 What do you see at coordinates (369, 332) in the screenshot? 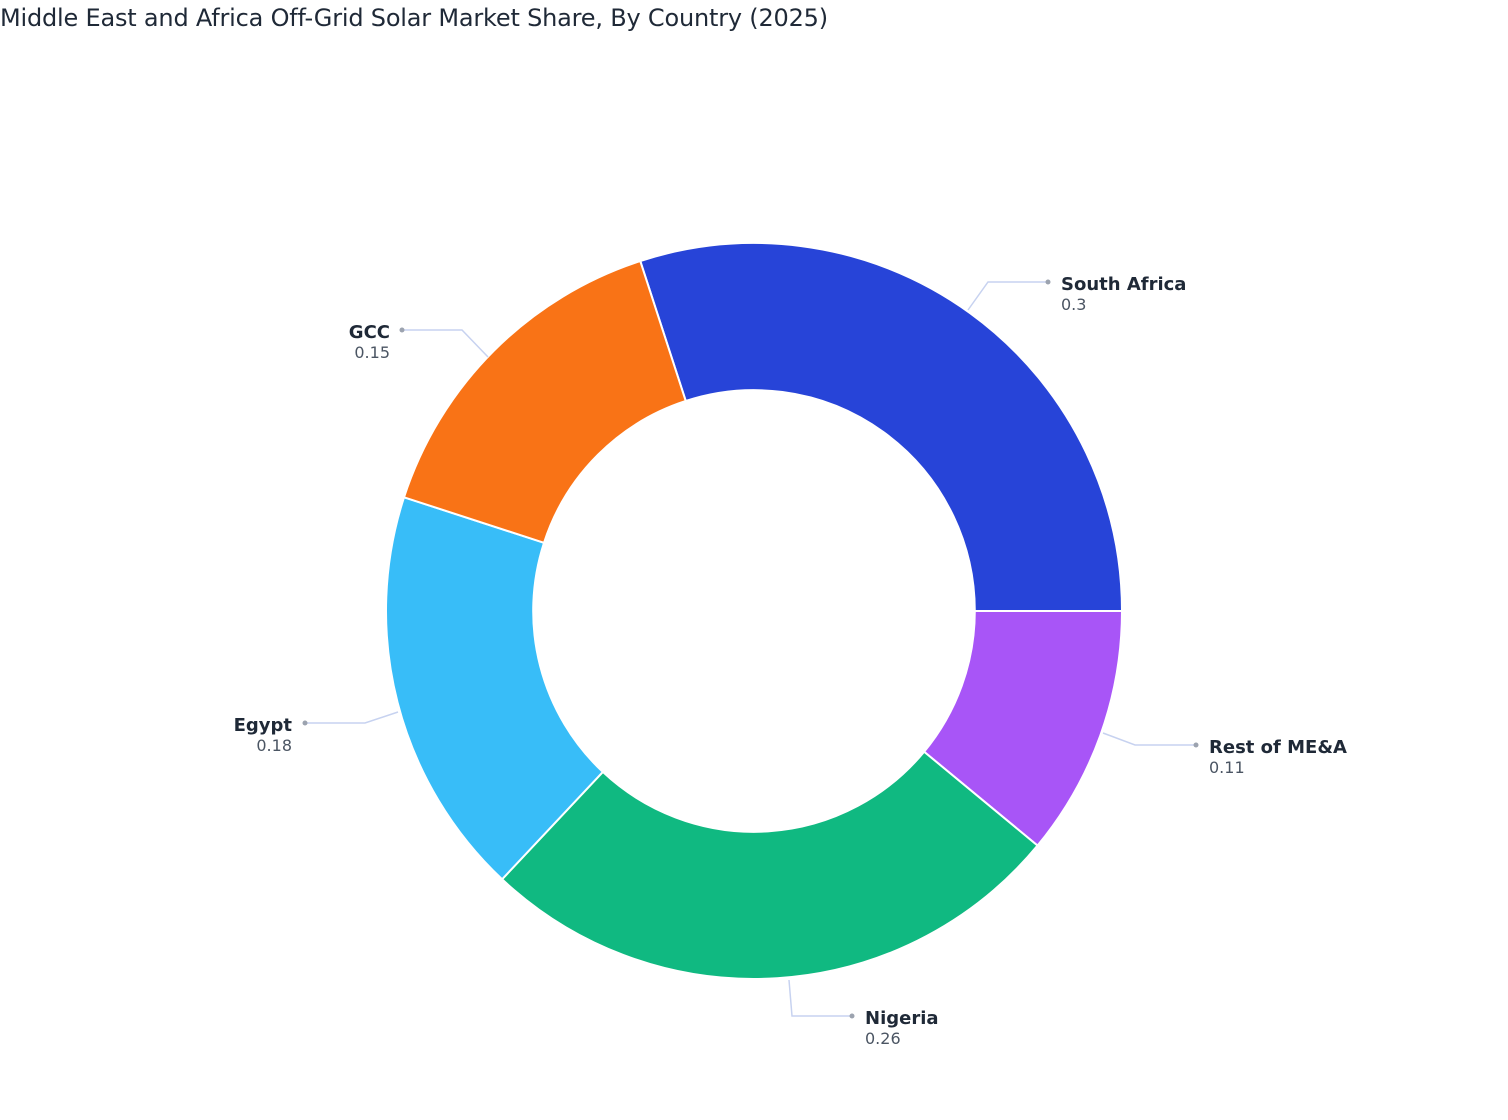
I see `label-gcc: GCC` at bounding box center [369, 332].